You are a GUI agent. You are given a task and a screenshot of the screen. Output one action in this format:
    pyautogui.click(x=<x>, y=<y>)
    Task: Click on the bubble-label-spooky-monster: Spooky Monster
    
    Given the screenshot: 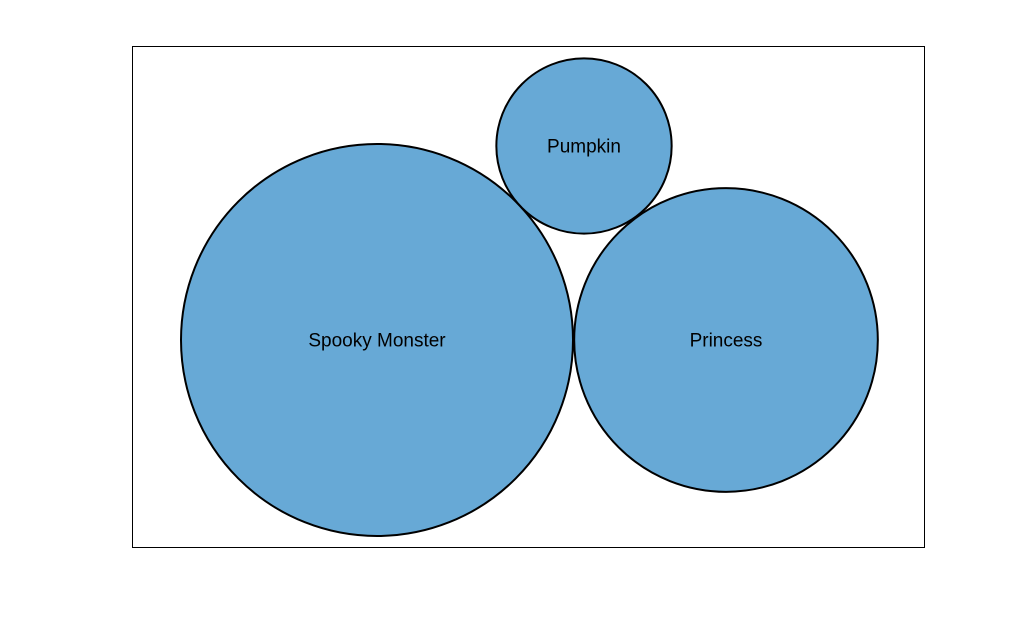 What is the action you would take?
    pyautogui.click(x=377, y=341)
    